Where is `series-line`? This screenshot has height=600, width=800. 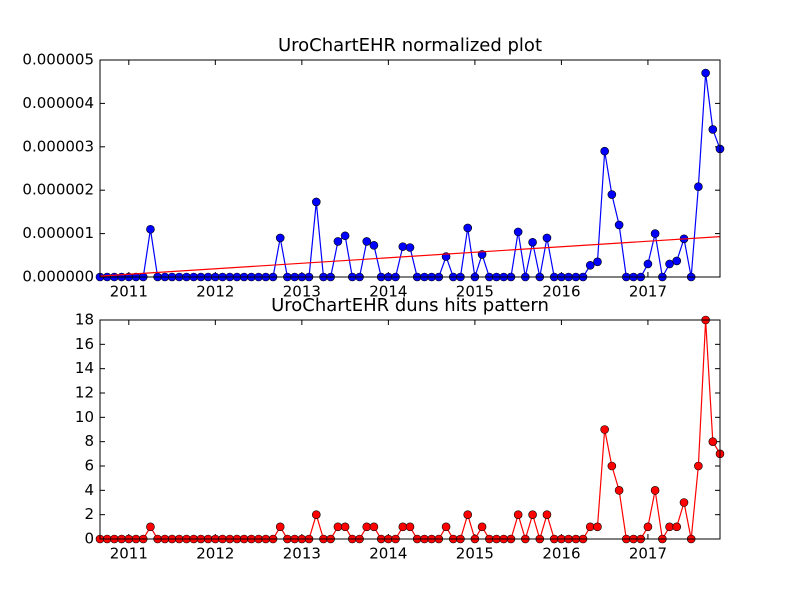 series-line is located at coordinates (410, 256).